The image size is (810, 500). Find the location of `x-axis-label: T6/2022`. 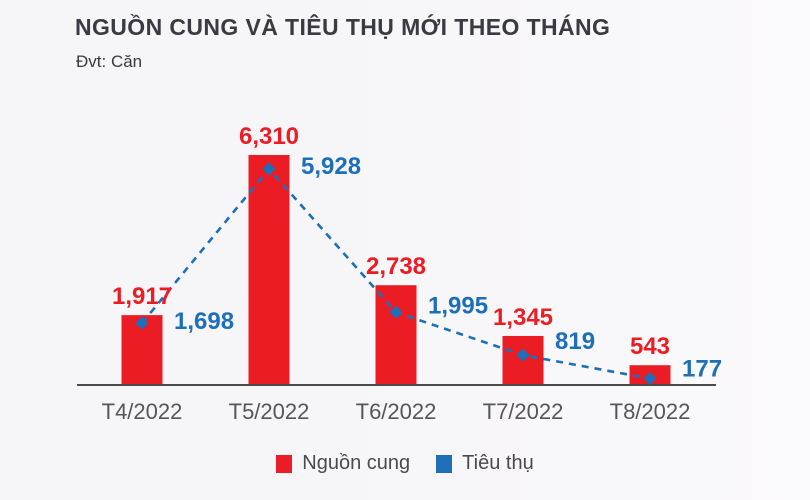

x-axis-label: T6/2022 is located at coordinates (396, 411).